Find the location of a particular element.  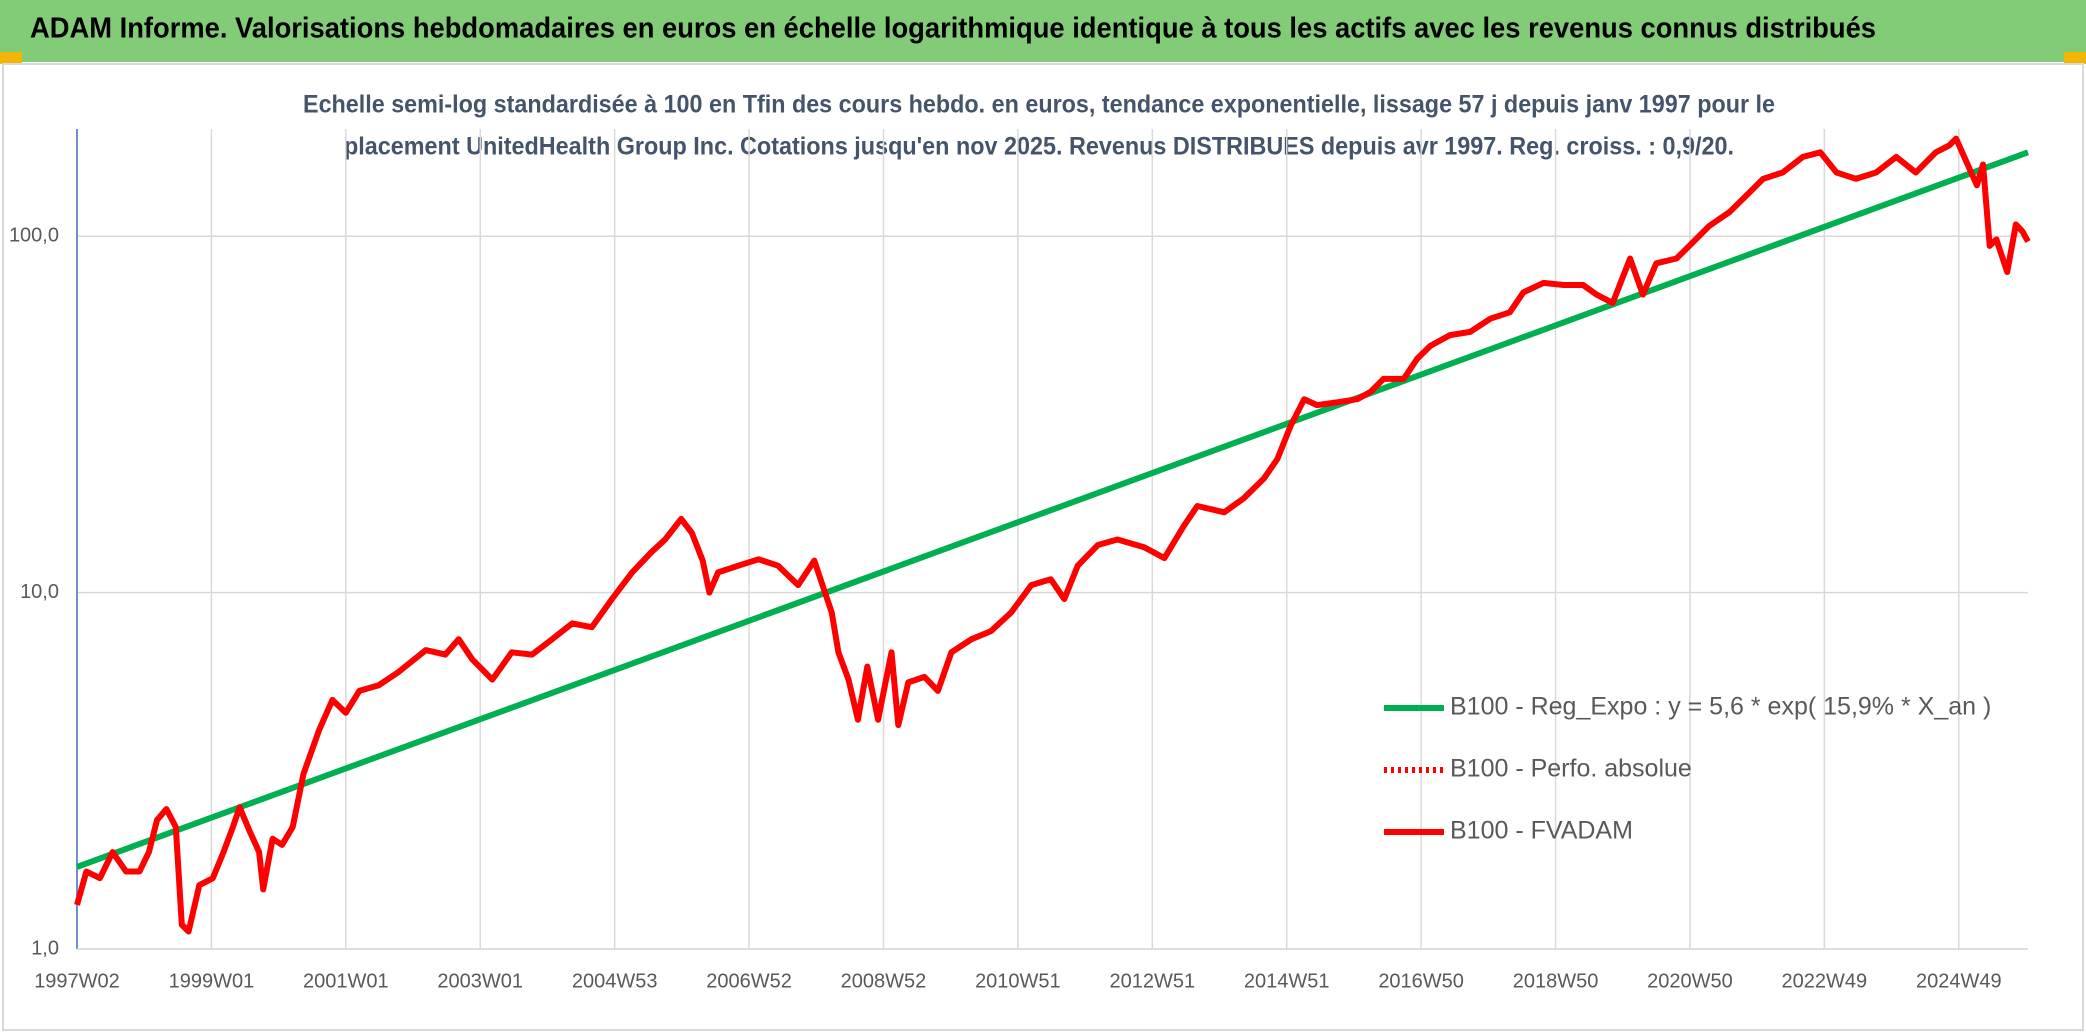

x-tick-label: 1999W01 is located at coordinates (212, 981).